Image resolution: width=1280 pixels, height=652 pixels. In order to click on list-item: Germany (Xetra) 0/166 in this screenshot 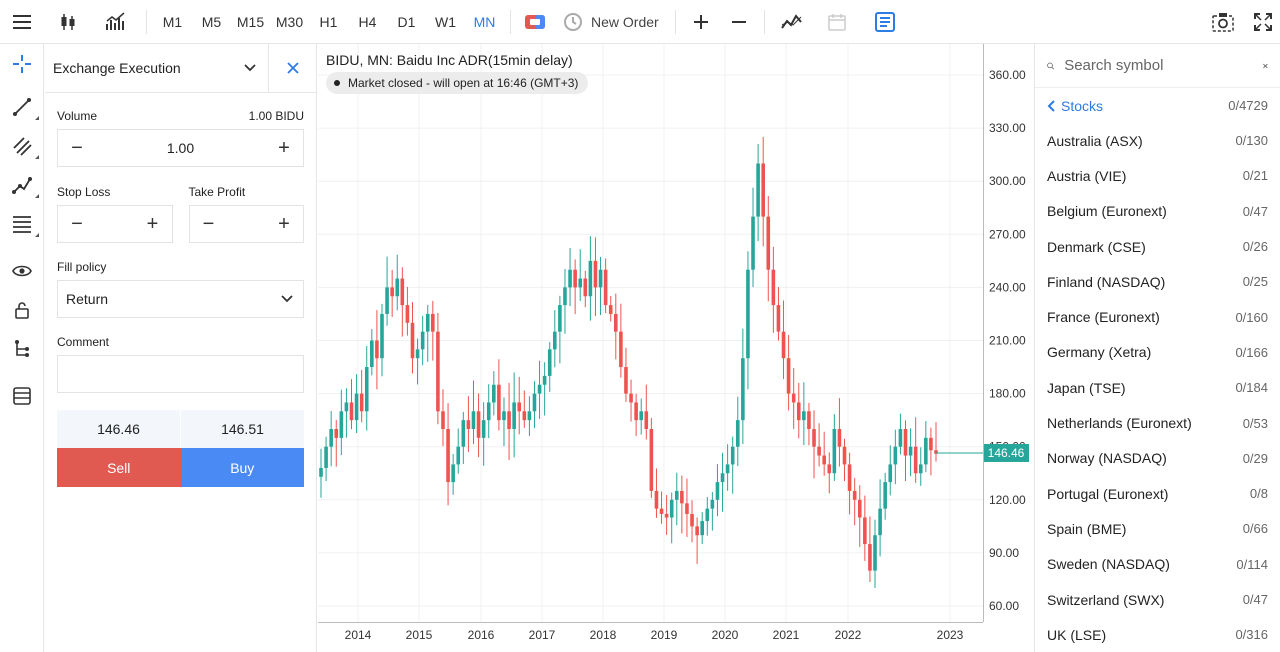, I will do `click(1157, 352)`.